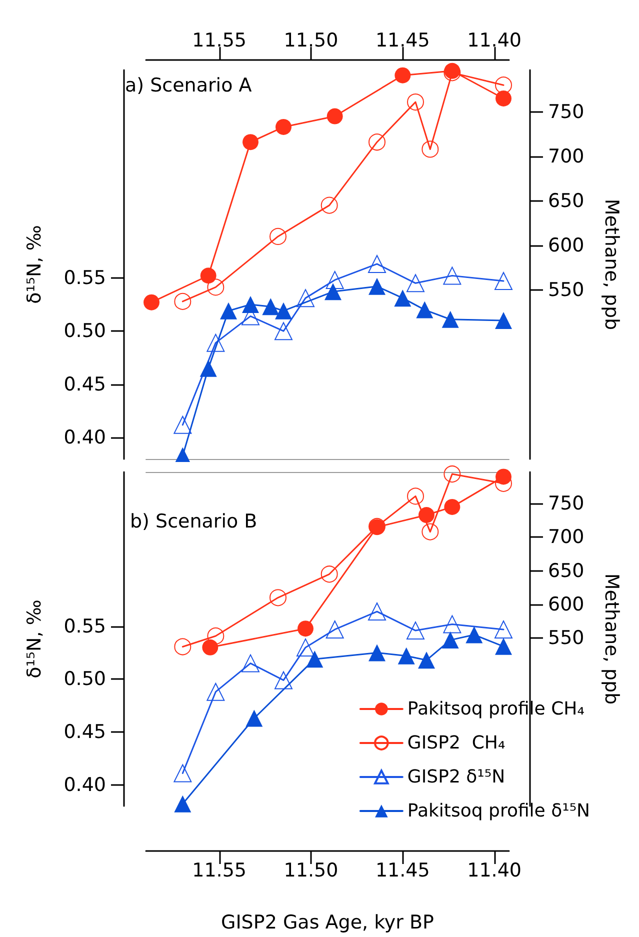  Describe the element at coordinates (85, 679) in the screenshot. I see `y-tick-label: 0.50` at that location.